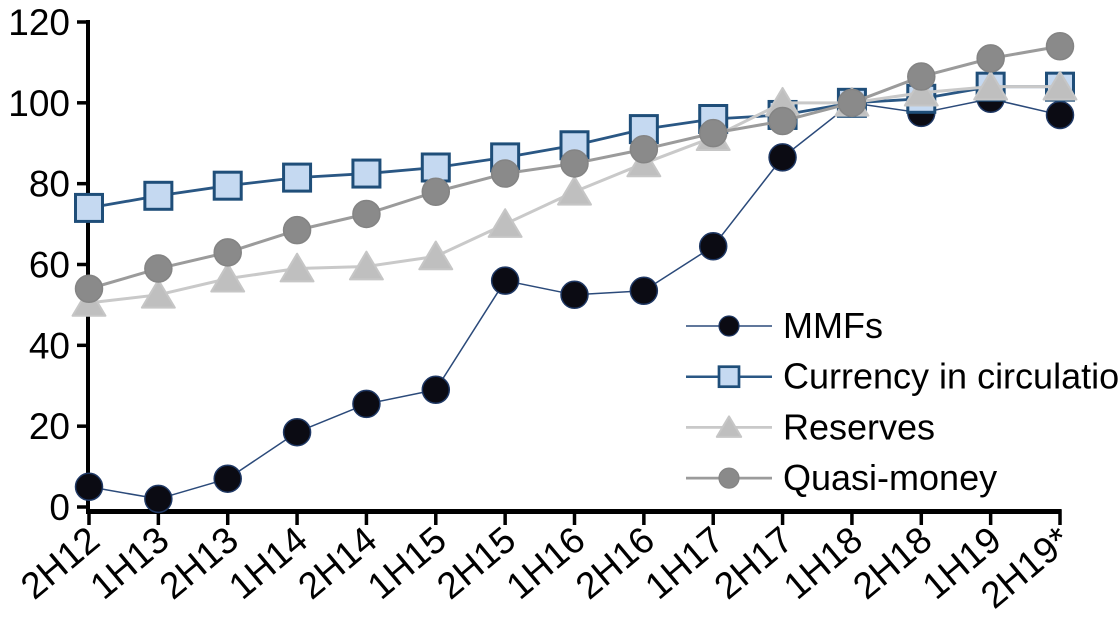 This screenshot has height=640, width=1119. What do you see at coordinates (951, 376) in the screenshot?
I see `legend-label: Currency in circulation` at bounding box center [951, 376].